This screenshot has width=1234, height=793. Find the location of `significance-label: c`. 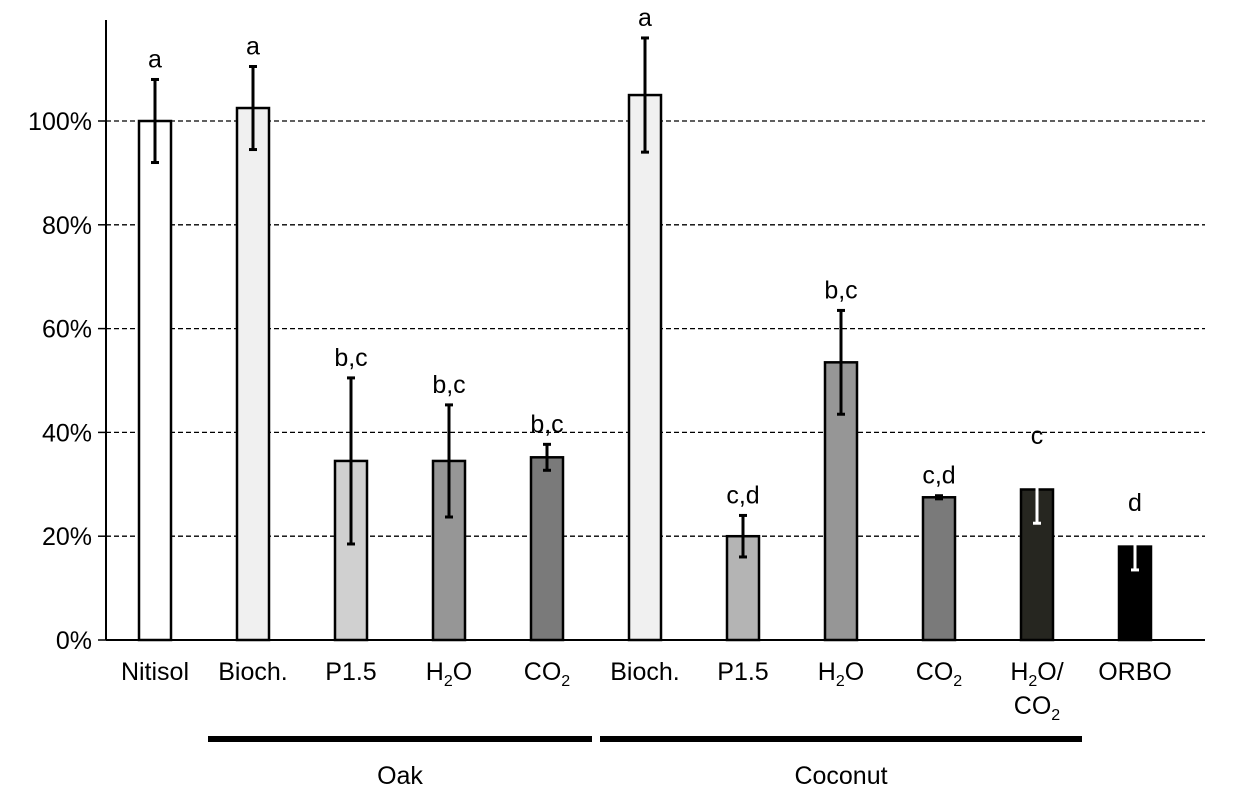

significance-label: c is located at coordinates (1037, 436).